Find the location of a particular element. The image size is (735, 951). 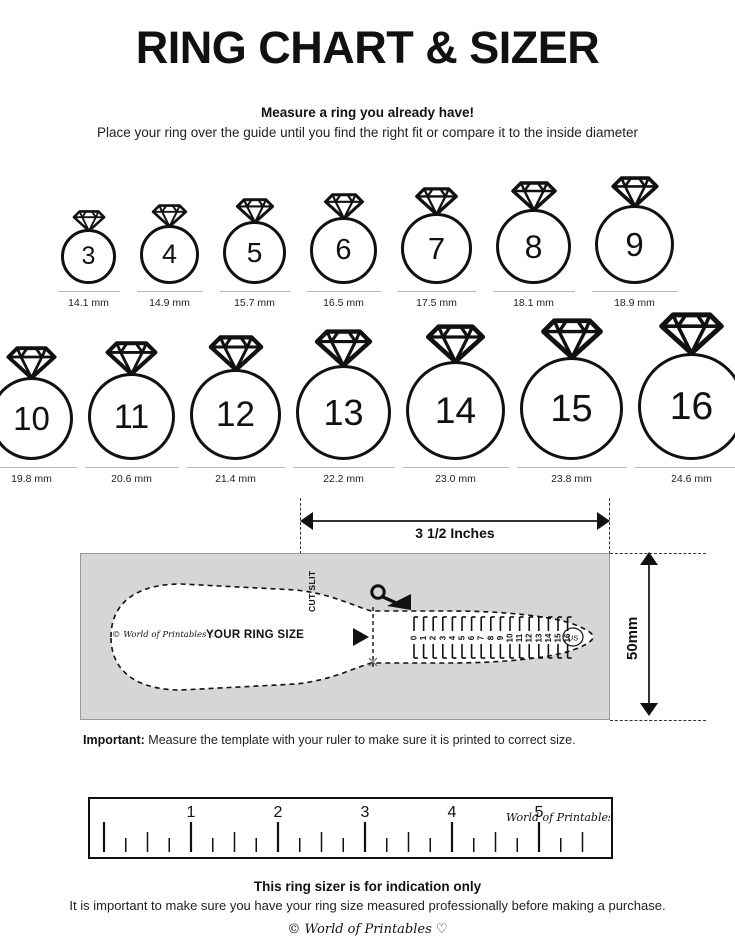

ring-size-cell: 9 18.9 mm is located at coordinates (634, 242).